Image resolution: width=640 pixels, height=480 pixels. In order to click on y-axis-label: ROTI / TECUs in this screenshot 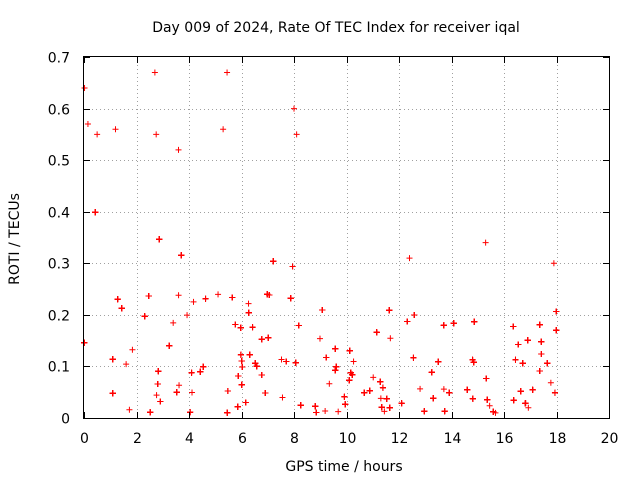, I will do `click(15, 239)`.